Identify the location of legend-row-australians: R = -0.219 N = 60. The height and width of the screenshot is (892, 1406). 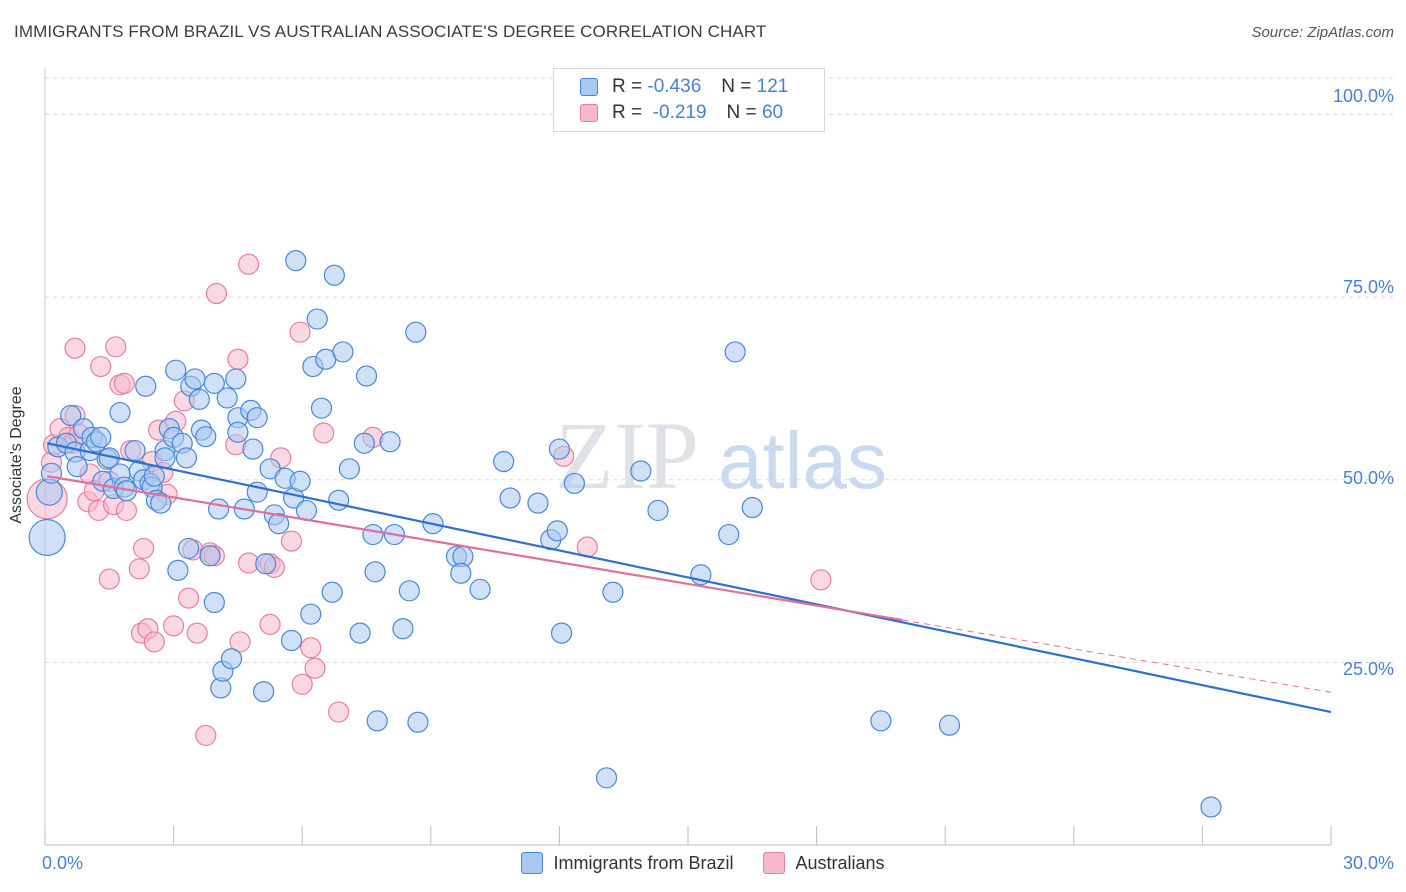
(681, 113).